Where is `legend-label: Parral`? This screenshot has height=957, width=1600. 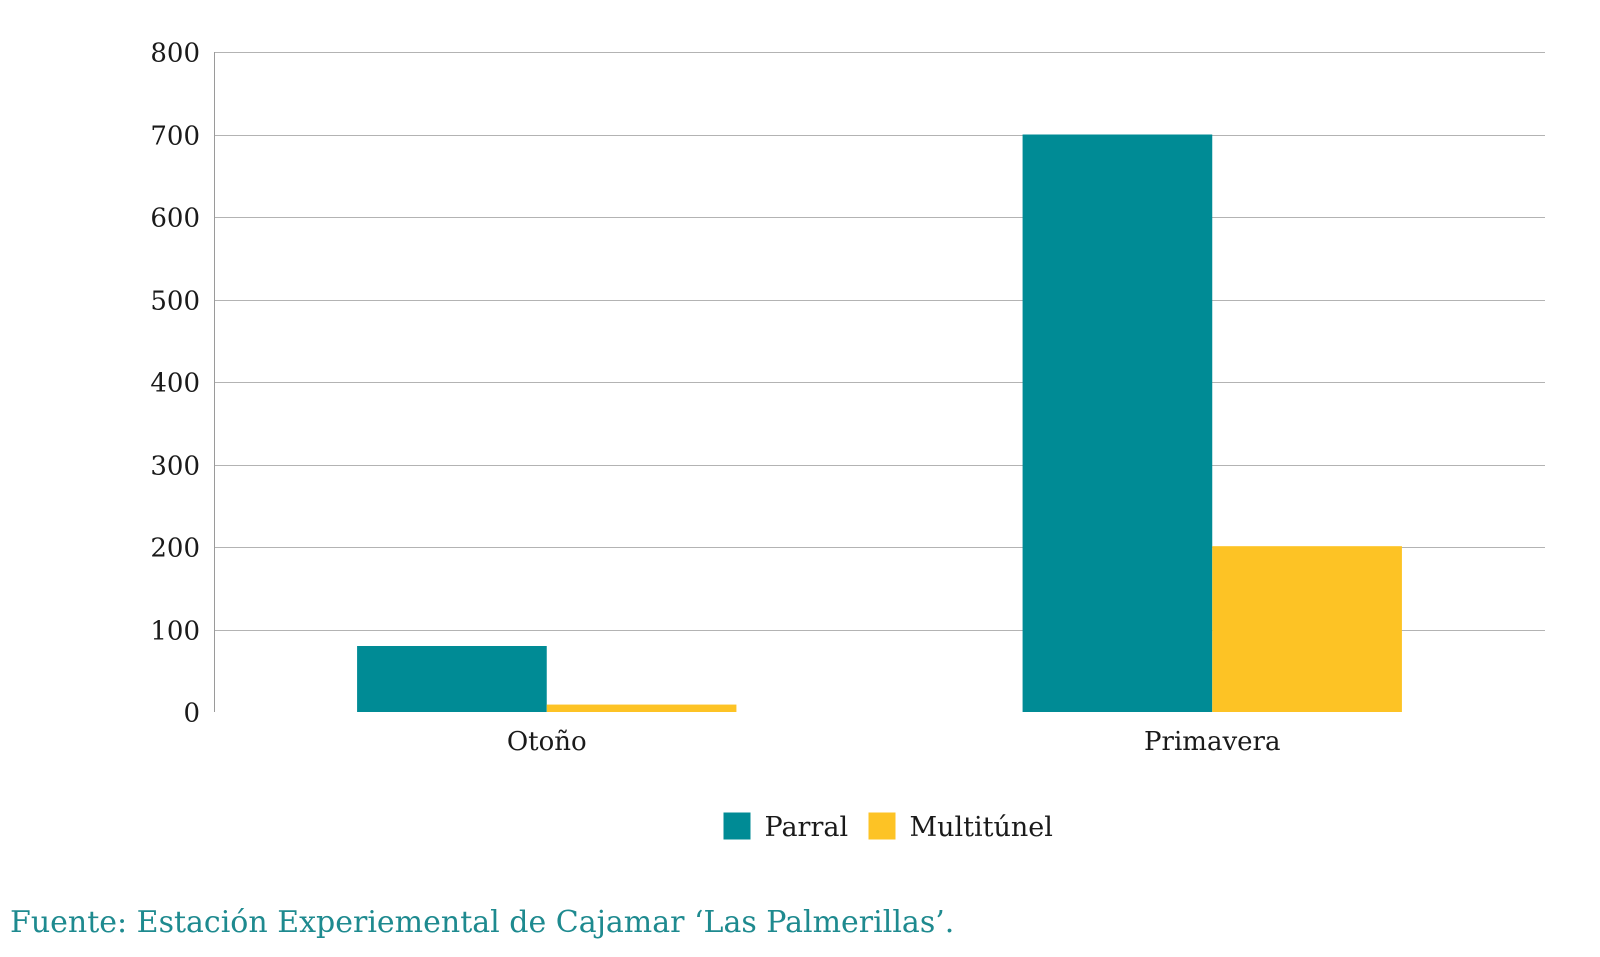
legend-label: Parral is located at coordinates (807, 827).